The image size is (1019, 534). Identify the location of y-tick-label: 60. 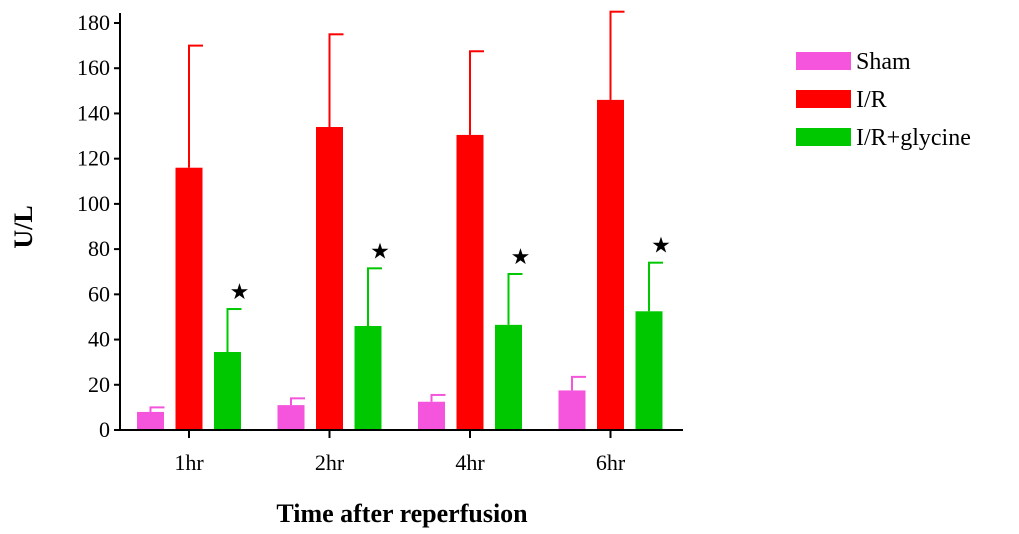
(99, 293).